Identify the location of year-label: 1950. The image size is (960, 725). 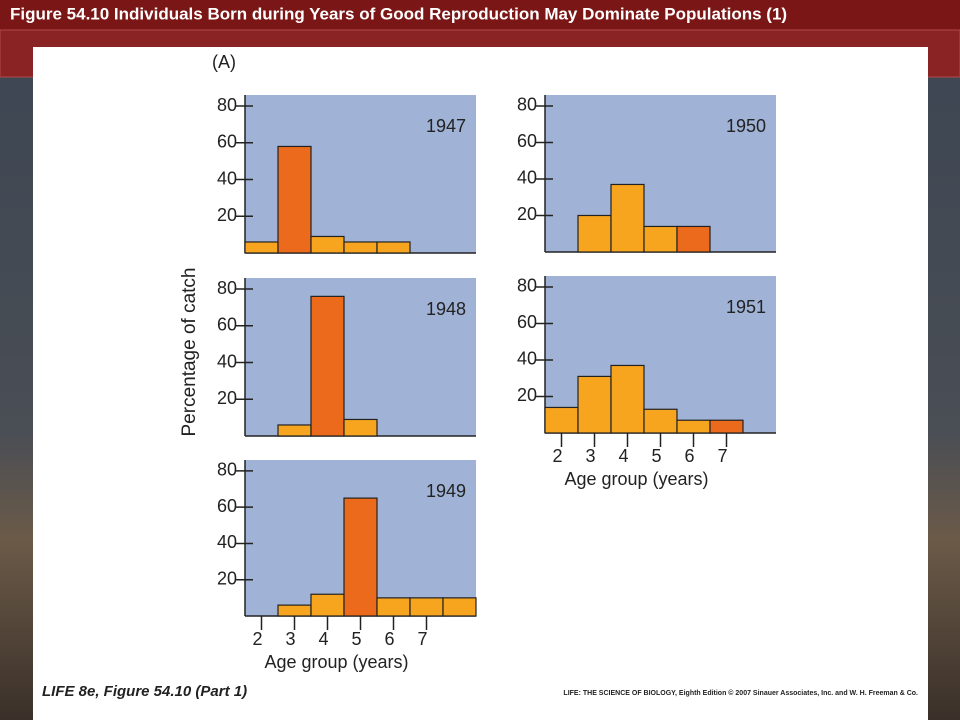
(746, 126).